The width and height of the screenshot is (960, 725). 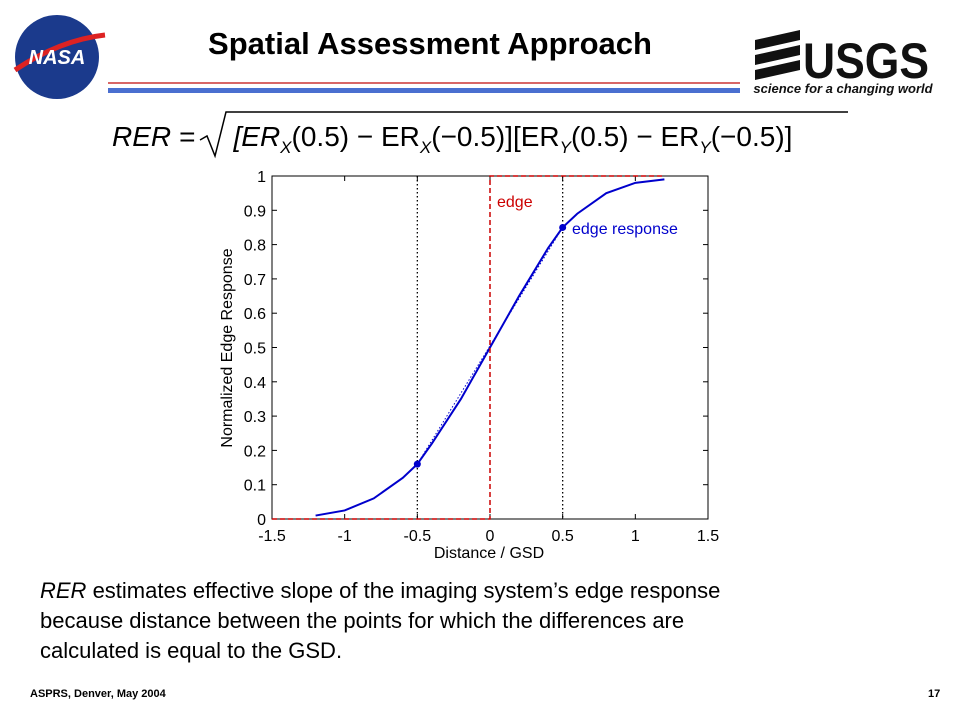 I want to click on series-line, so click(x=490, y=346).